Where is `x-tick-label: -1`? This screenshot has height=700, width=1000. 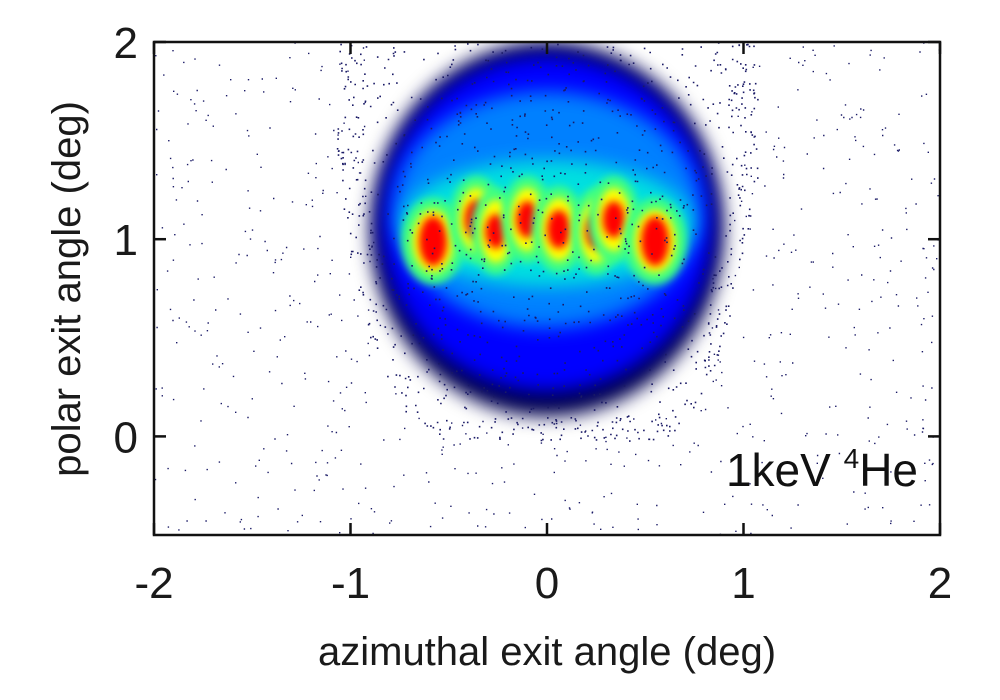
x-tick-label: -1 is located at coordinates (350, 583).